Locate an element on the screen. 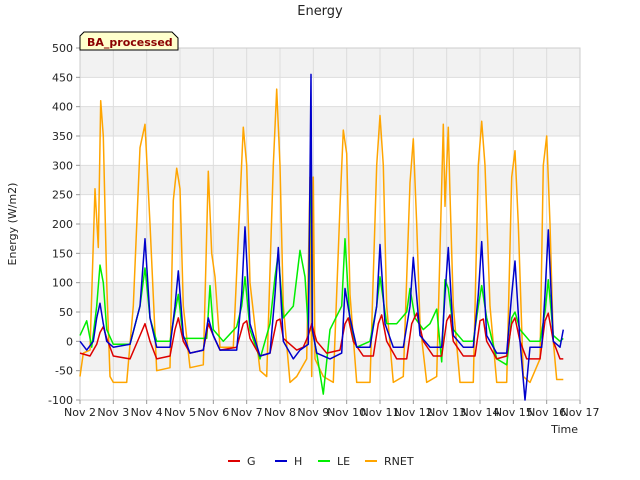 The height and width of the screenshot is (480, 640). y-tick-label: 350 is located at coordinates (62, 136).